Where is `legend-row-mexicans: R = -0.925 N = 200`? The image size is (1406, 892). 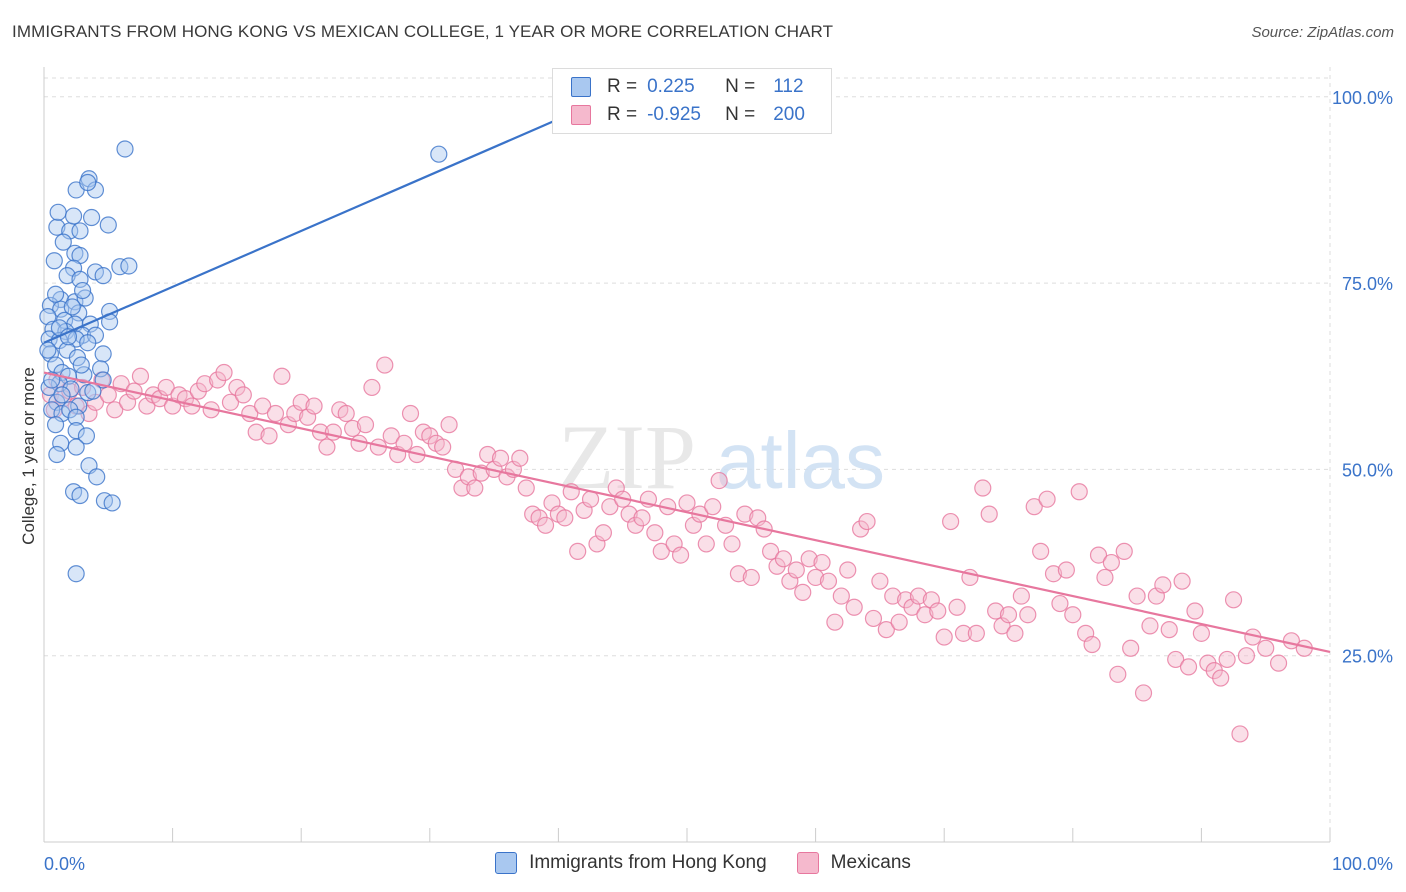
legend-row-mexicans: R = -0.925 N = 200 is located at coordinates (688, 115).